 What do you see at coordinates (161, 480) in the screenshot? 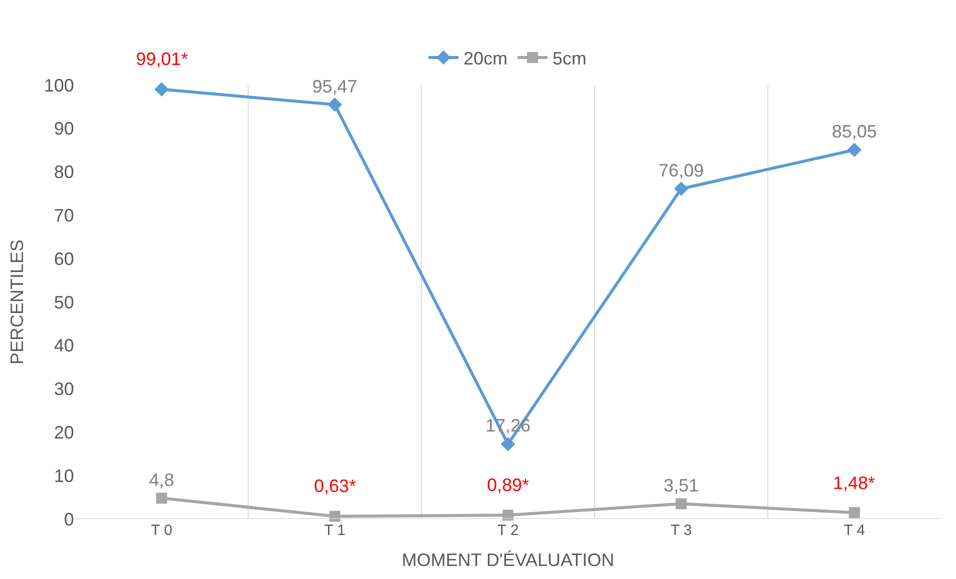
I see `data-label: 4,8` at bounding box center [161, 480].